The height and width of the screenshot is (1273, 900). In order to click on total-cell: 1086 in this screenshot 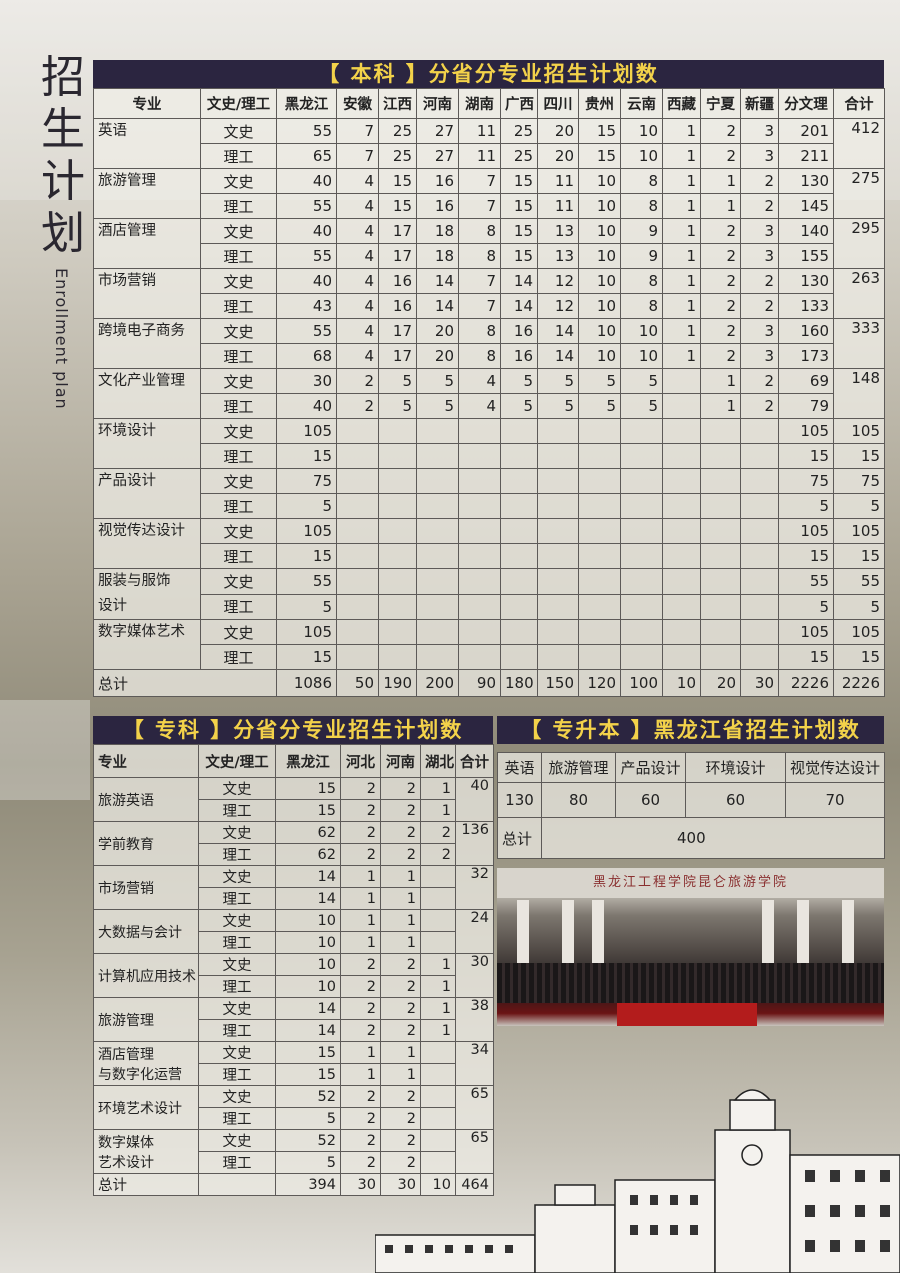, I will do `click(306, 683)`.